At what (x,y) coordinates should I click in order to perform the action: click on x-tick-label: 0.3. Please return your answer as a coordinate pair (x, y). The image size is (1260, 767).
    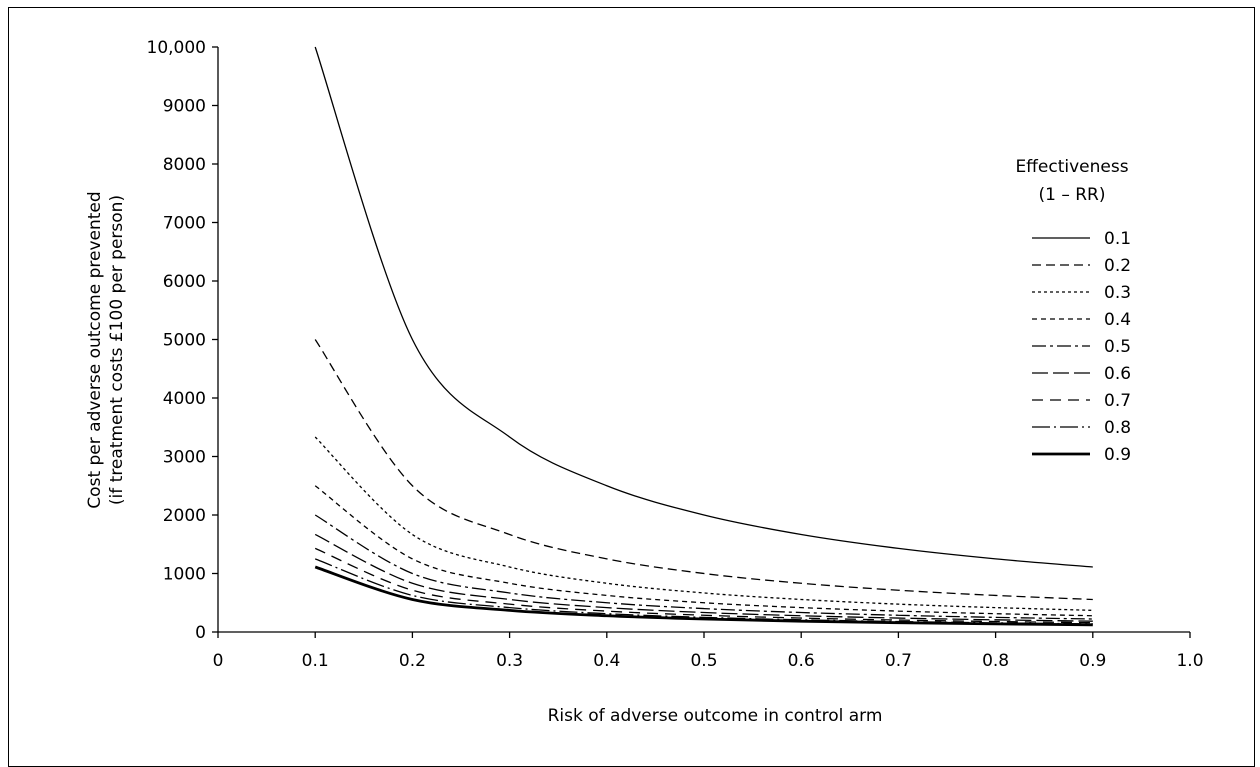
    Looking at the image, I should click on (509, 661).